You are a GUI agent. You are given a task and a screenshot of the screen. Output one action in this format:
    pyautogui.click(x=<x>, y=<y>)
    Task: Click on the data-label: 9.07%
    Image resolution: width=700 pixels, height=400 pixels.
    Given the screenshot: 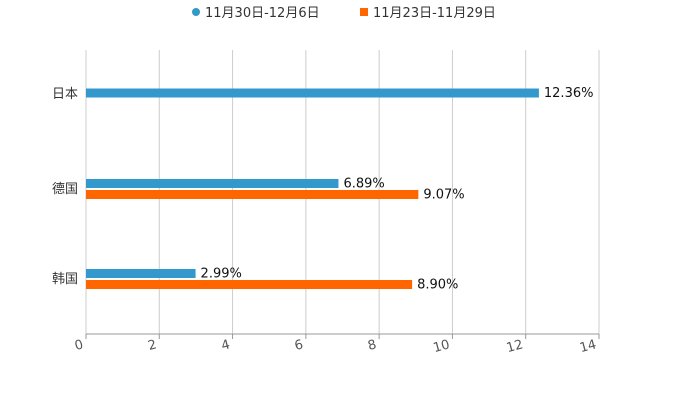 What is the action you would take?
    pyautogui.click(x=443, y=195)
    